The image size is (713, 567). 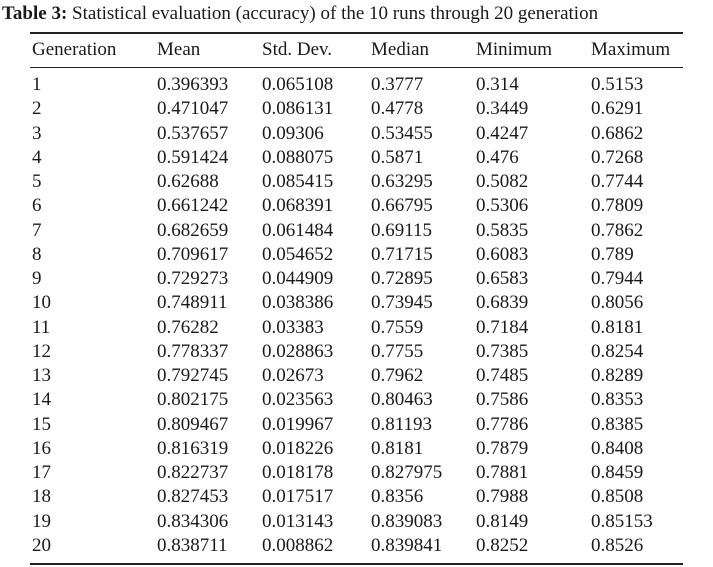 I want to click on table-row: 11 0.76282 0.03383 0.7559 0.7184 0.8181, so click(x=356, y=328).